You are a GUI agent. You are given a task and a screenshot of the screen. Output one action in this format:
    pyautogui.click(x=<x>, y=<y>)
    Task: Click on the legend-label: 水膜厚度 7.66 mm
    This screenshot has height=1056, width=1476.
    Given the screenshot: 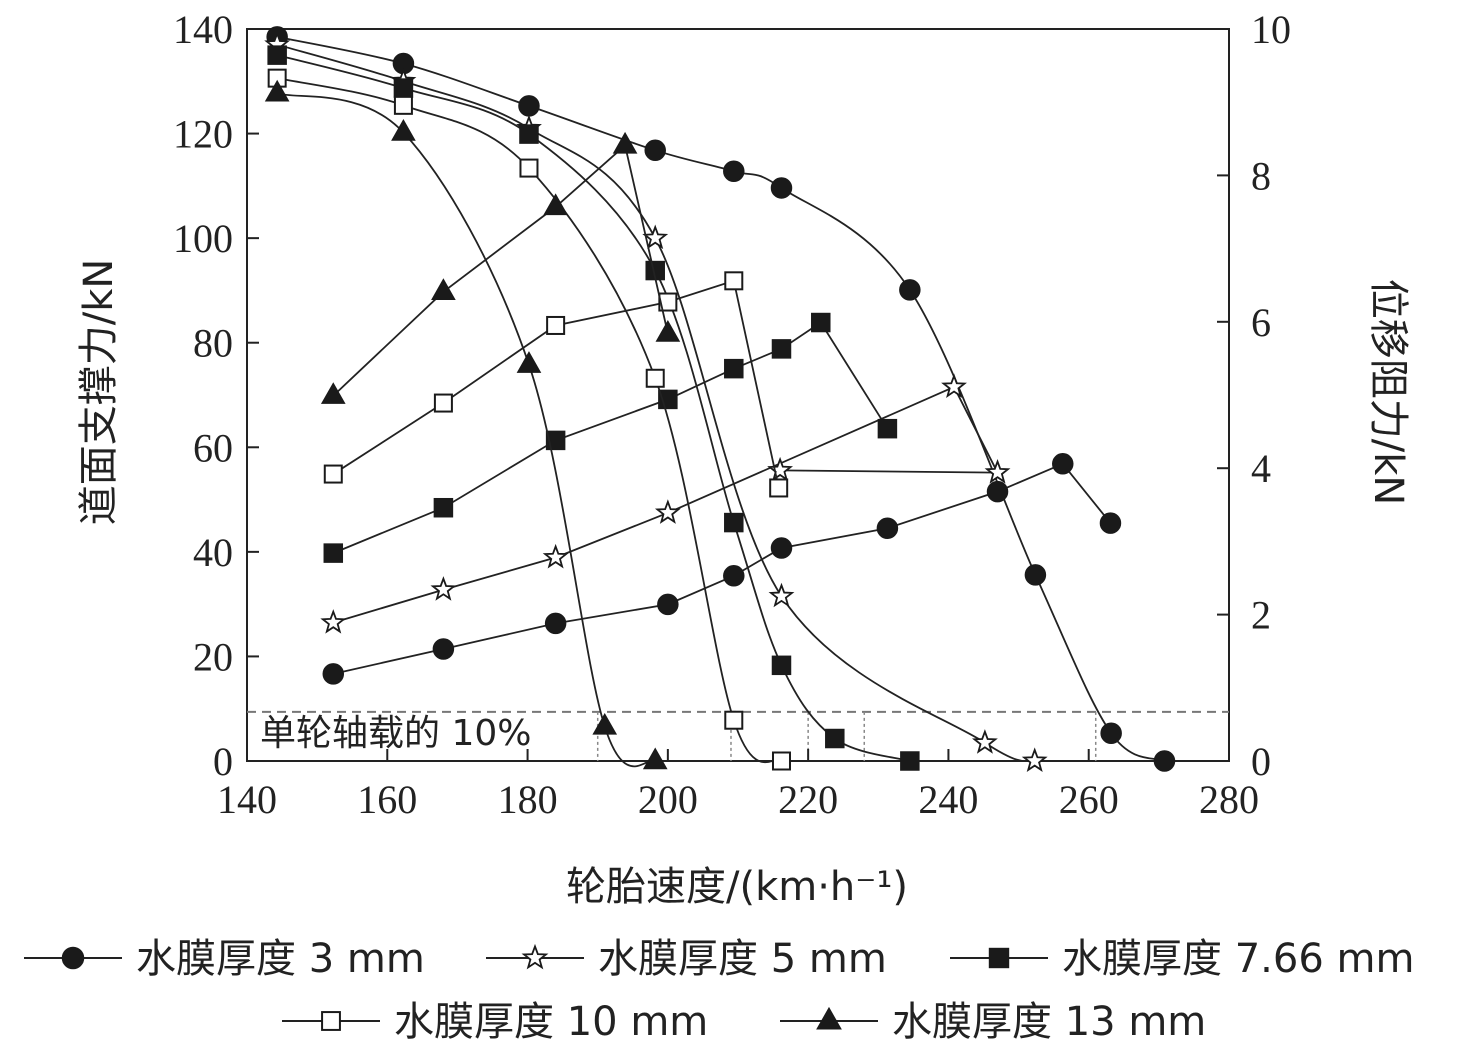 What is the action you would take?
    pyautogui.click(x=1238, y=959)
    